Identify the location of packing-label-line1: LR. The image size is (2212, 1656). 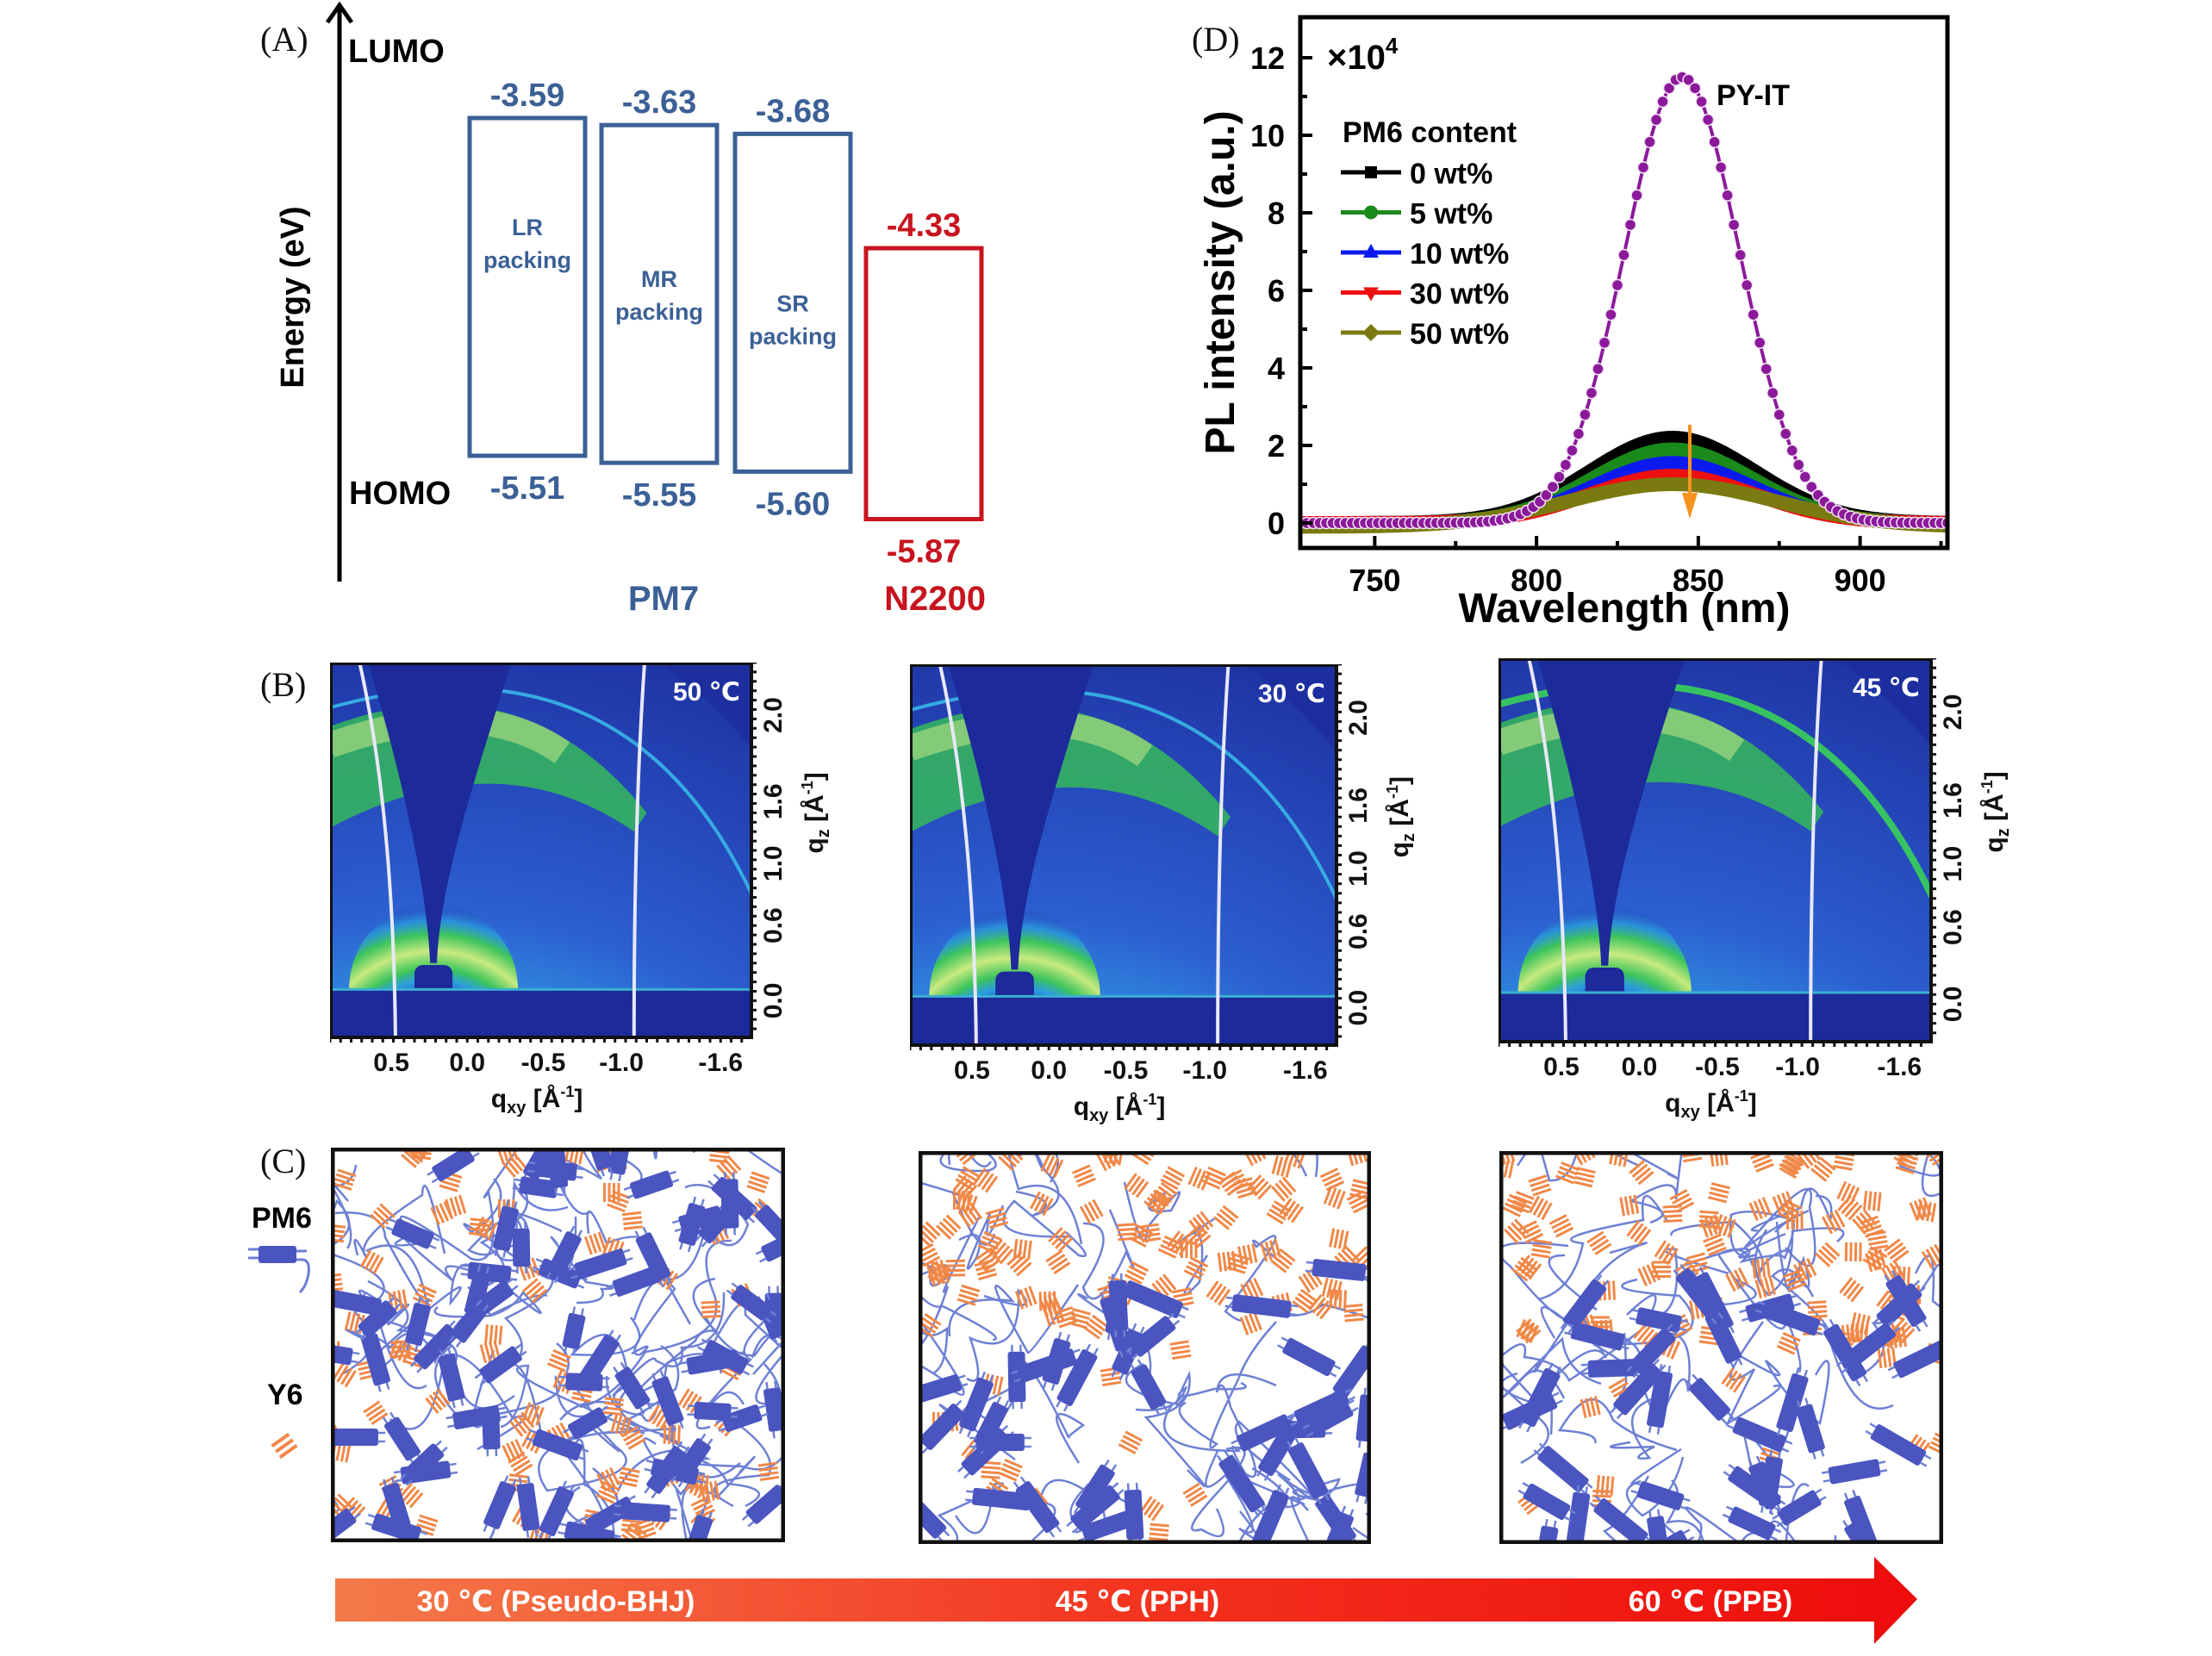
(528, 228).